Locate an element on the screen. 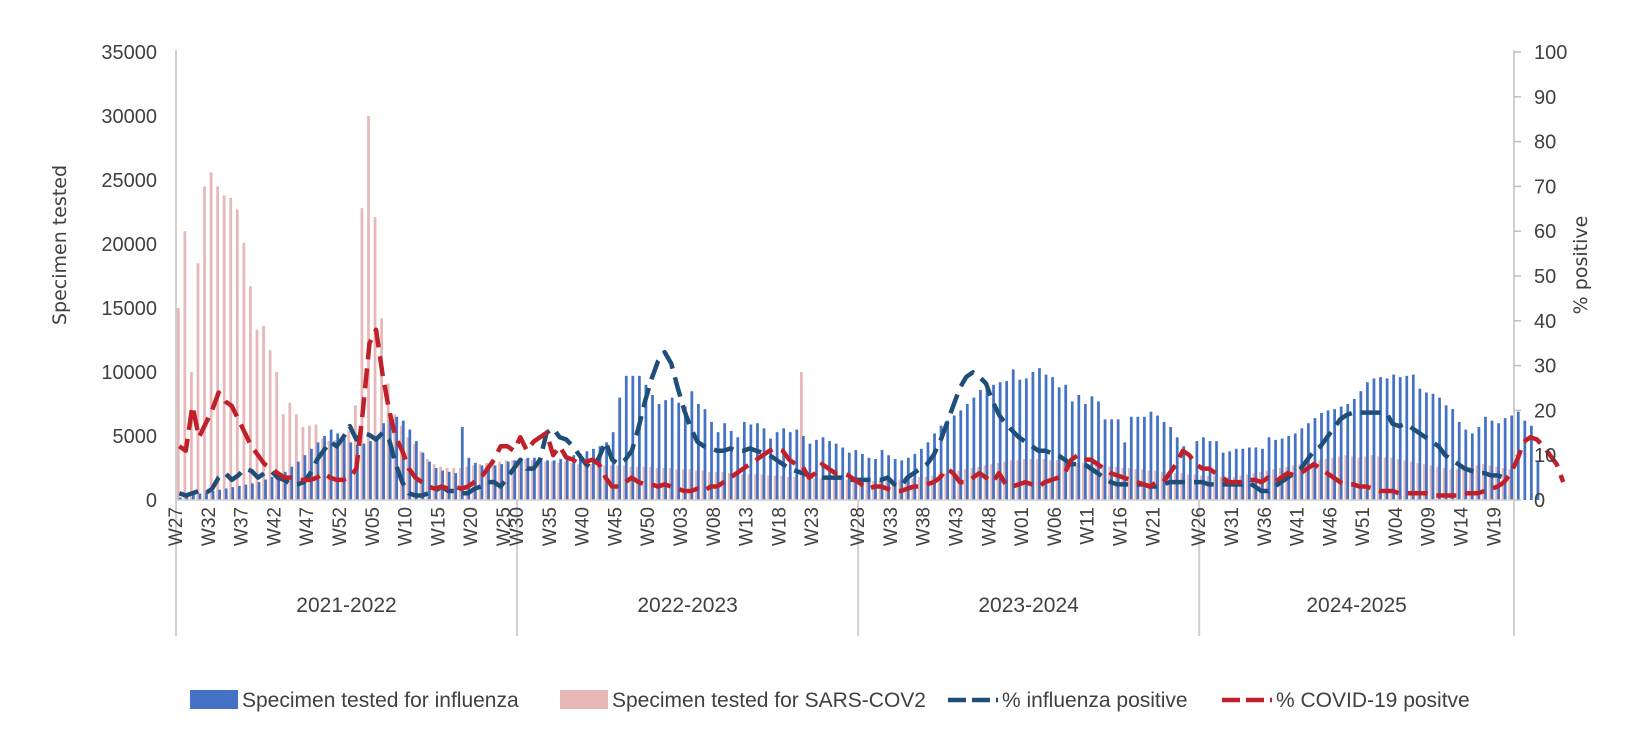  right-tick-label: 60 is located at coordinates (1545, 232).